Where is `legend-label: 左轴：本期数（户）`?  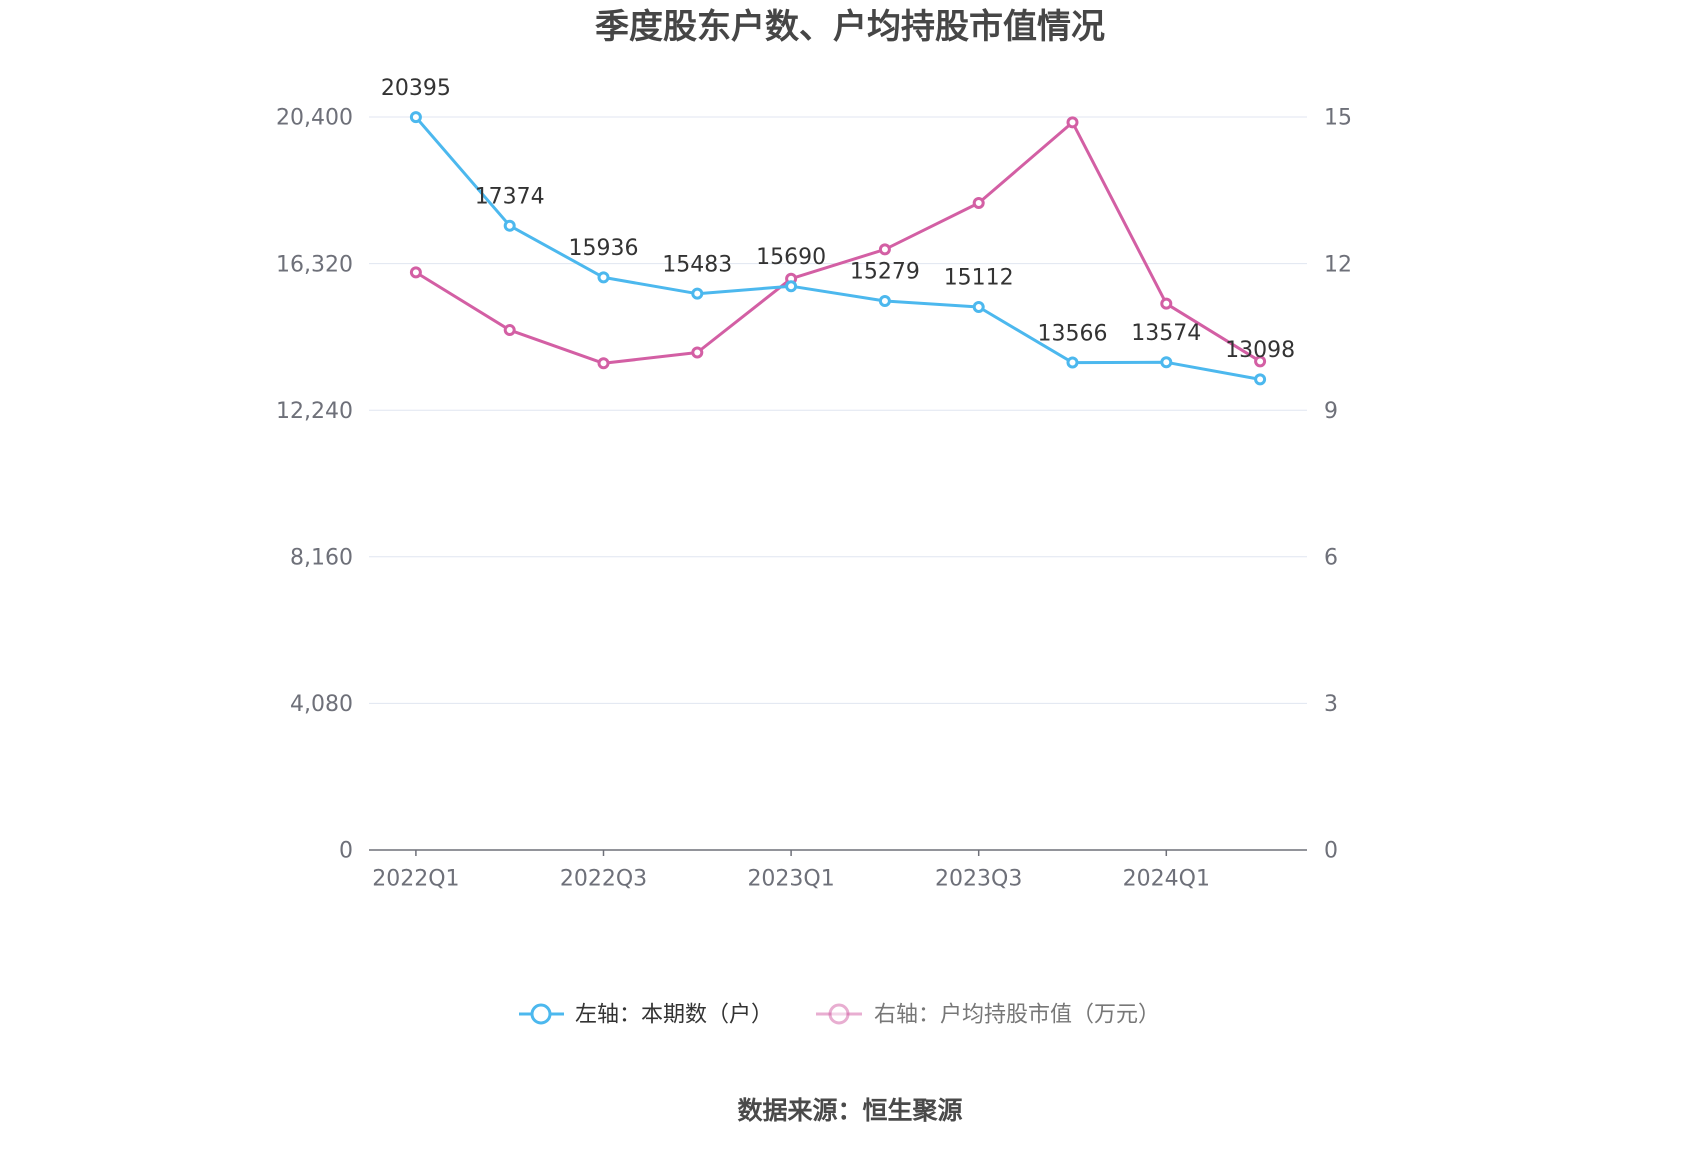 legend-label: 左轴：本期数（户） is located at coordinates (674, 1015).